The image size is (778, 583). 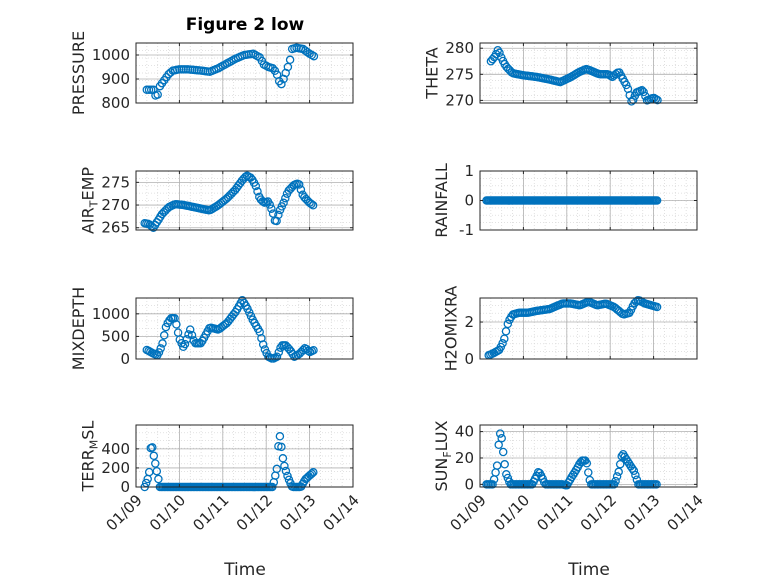 What do you see at coordinates (115, 228) in the screenshot?
I see `y-tick-label: 265` at bounding box center [115, 228].